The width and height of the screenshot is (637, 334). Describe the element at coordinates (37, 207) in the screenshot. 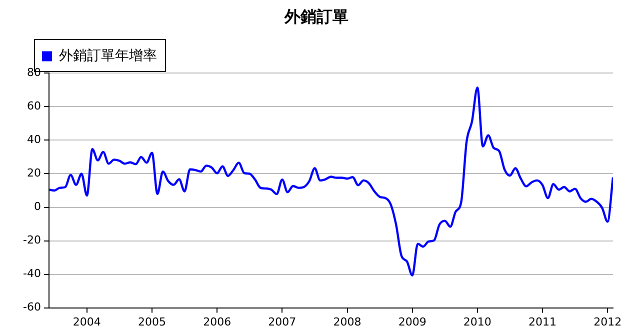

I see `y-tick-label: 0` at that location.